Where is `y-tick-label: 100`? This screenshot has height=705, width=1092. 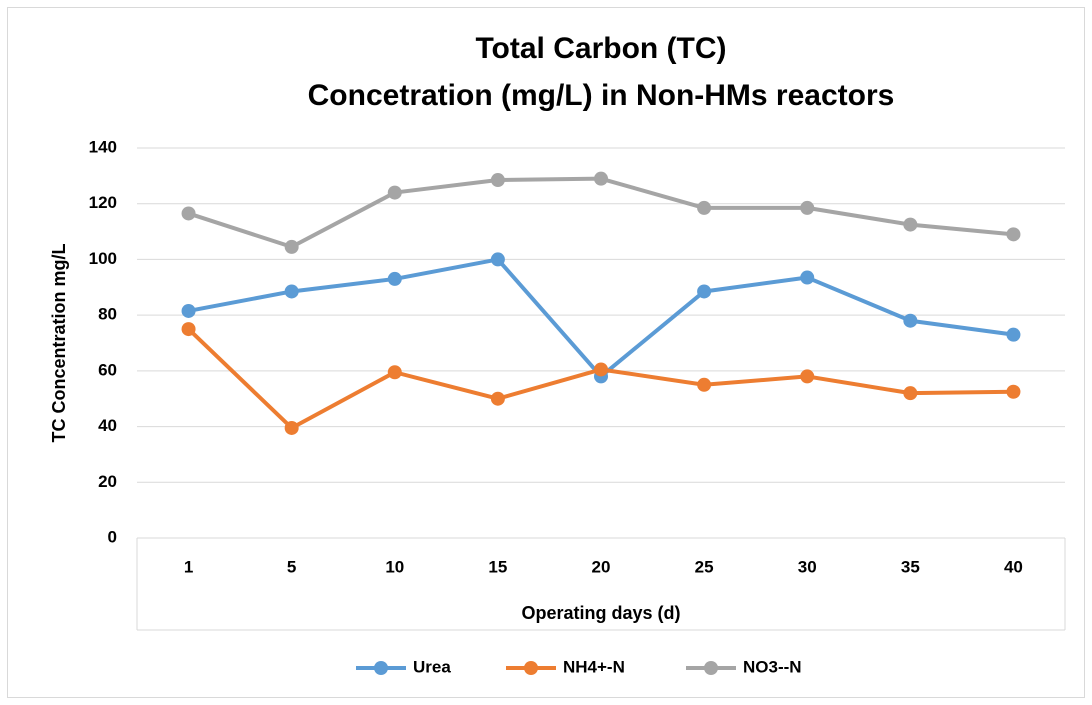 y-tick-label: 100 is located at coordinates (103, 258).